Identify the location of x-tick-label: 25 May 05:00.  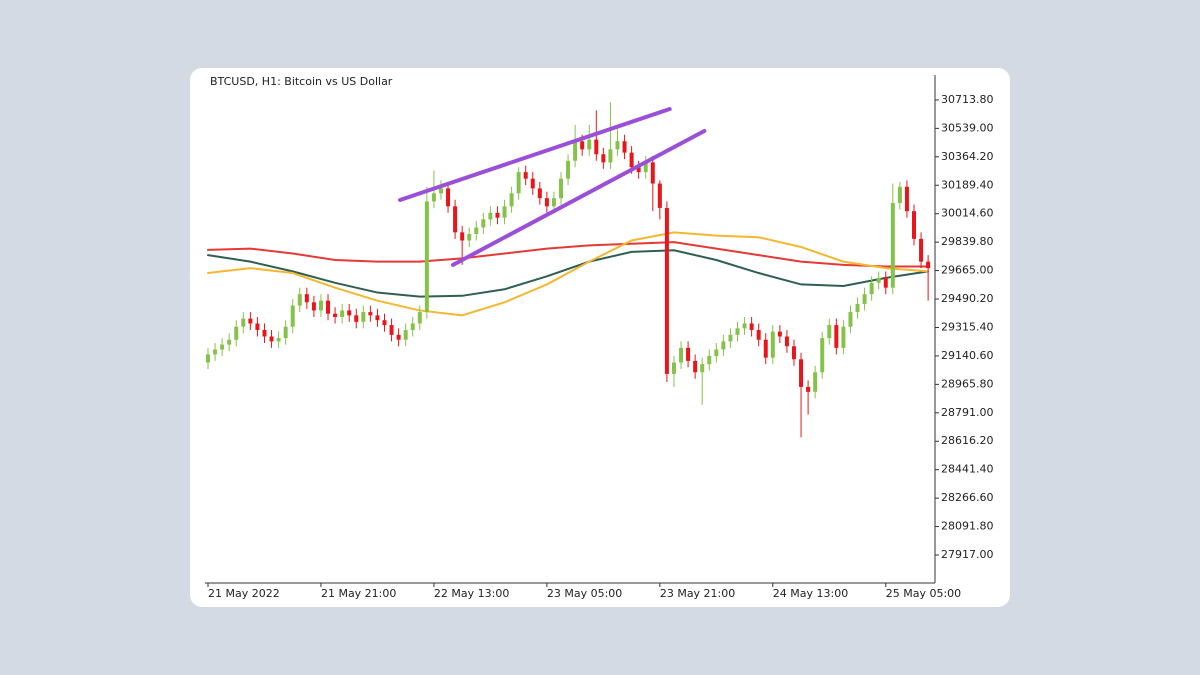
(923, 593).